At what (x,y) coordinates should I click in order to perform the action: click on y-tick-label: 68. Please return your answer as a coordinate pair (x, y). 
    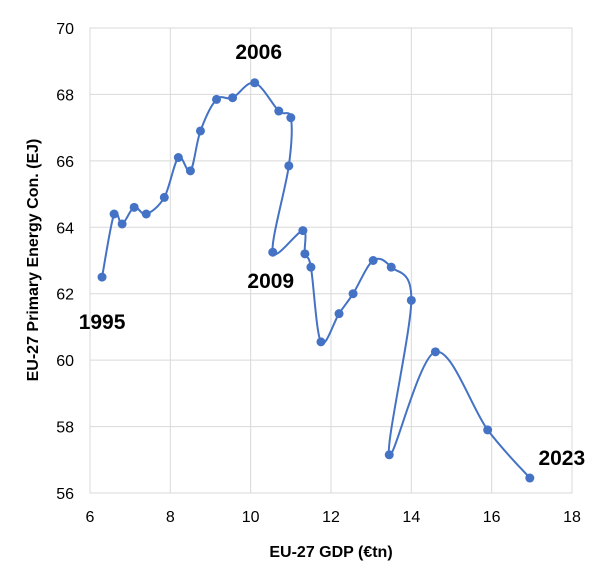
    Looking at the image, I should click on (65, 95).